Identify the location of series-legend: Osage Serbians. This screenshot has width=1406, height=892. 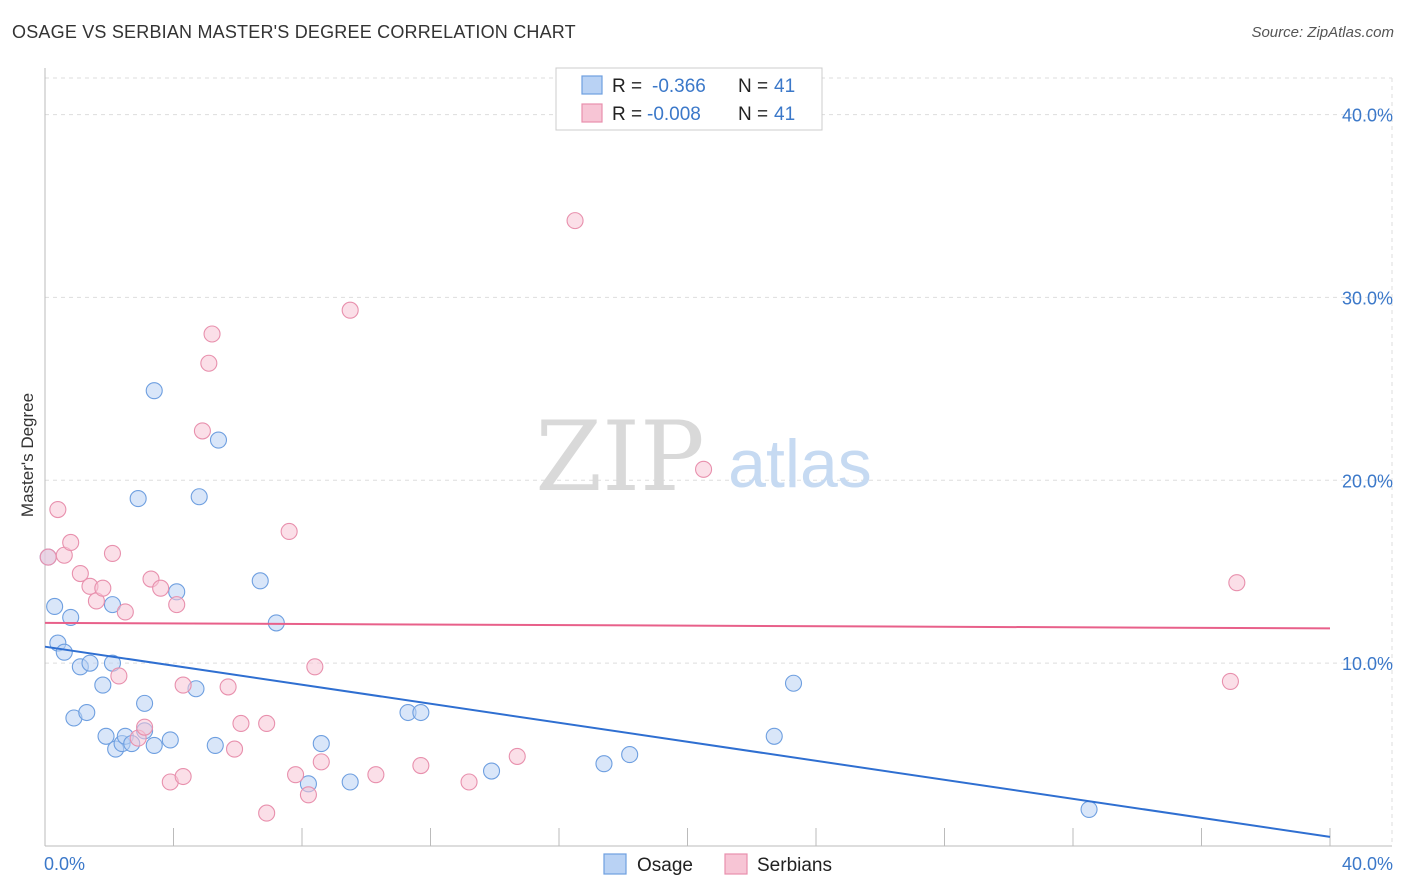
(717, 864).